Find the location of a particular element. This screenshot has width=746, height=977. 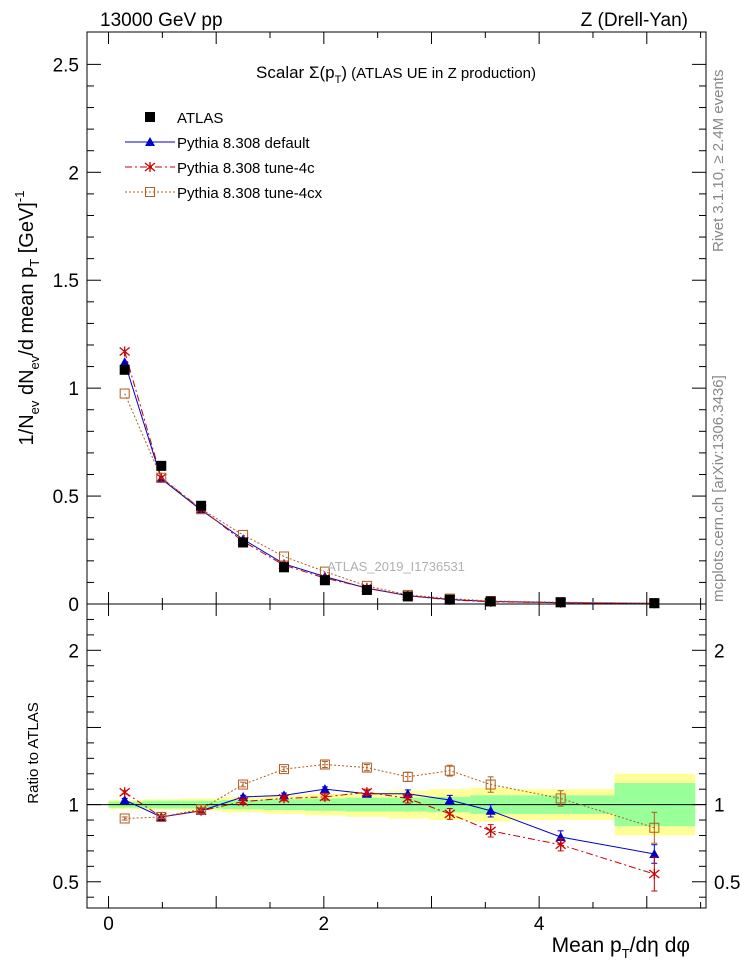

y-axis-label-ratio: Ratio to ATLAS is located at coordinates (33, 752).